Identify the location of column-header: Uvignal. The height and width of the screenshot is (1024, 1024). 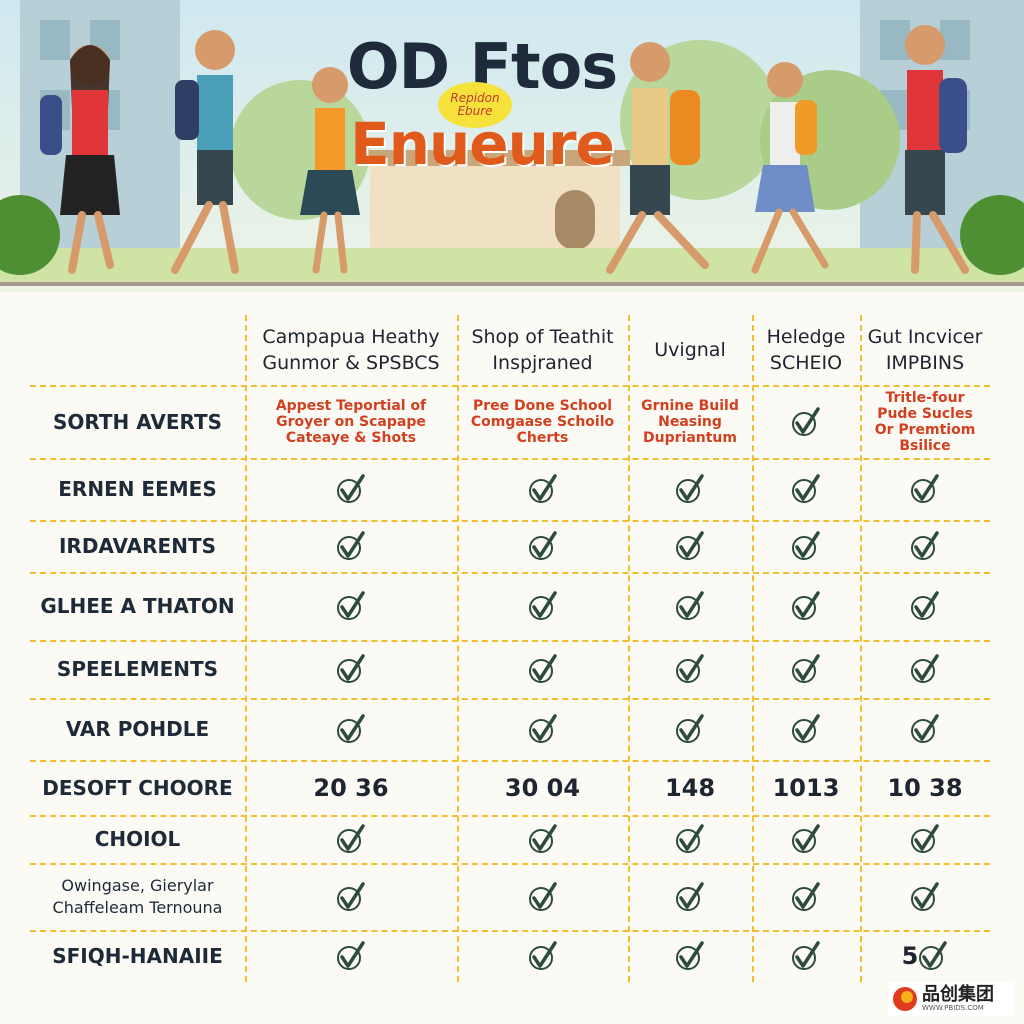
(690, 350).